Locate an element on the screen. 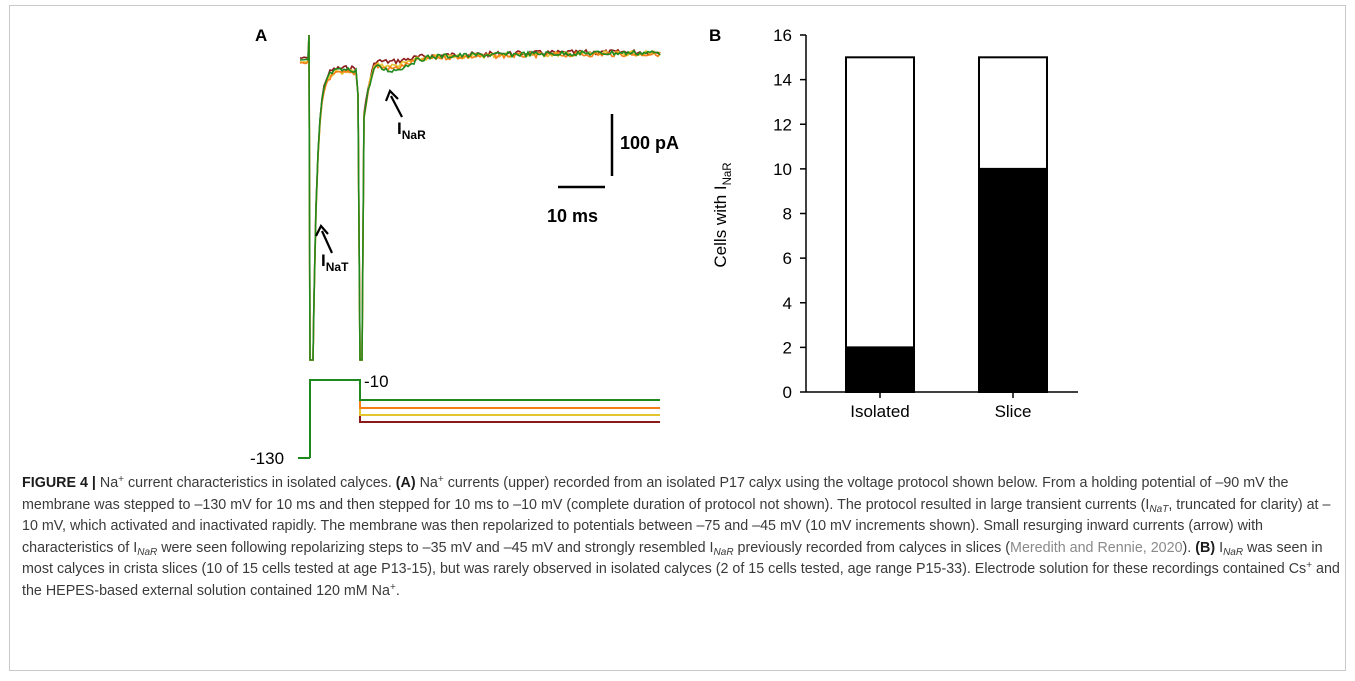  y-tick-label: 10 is located at coordinates (782, 169).